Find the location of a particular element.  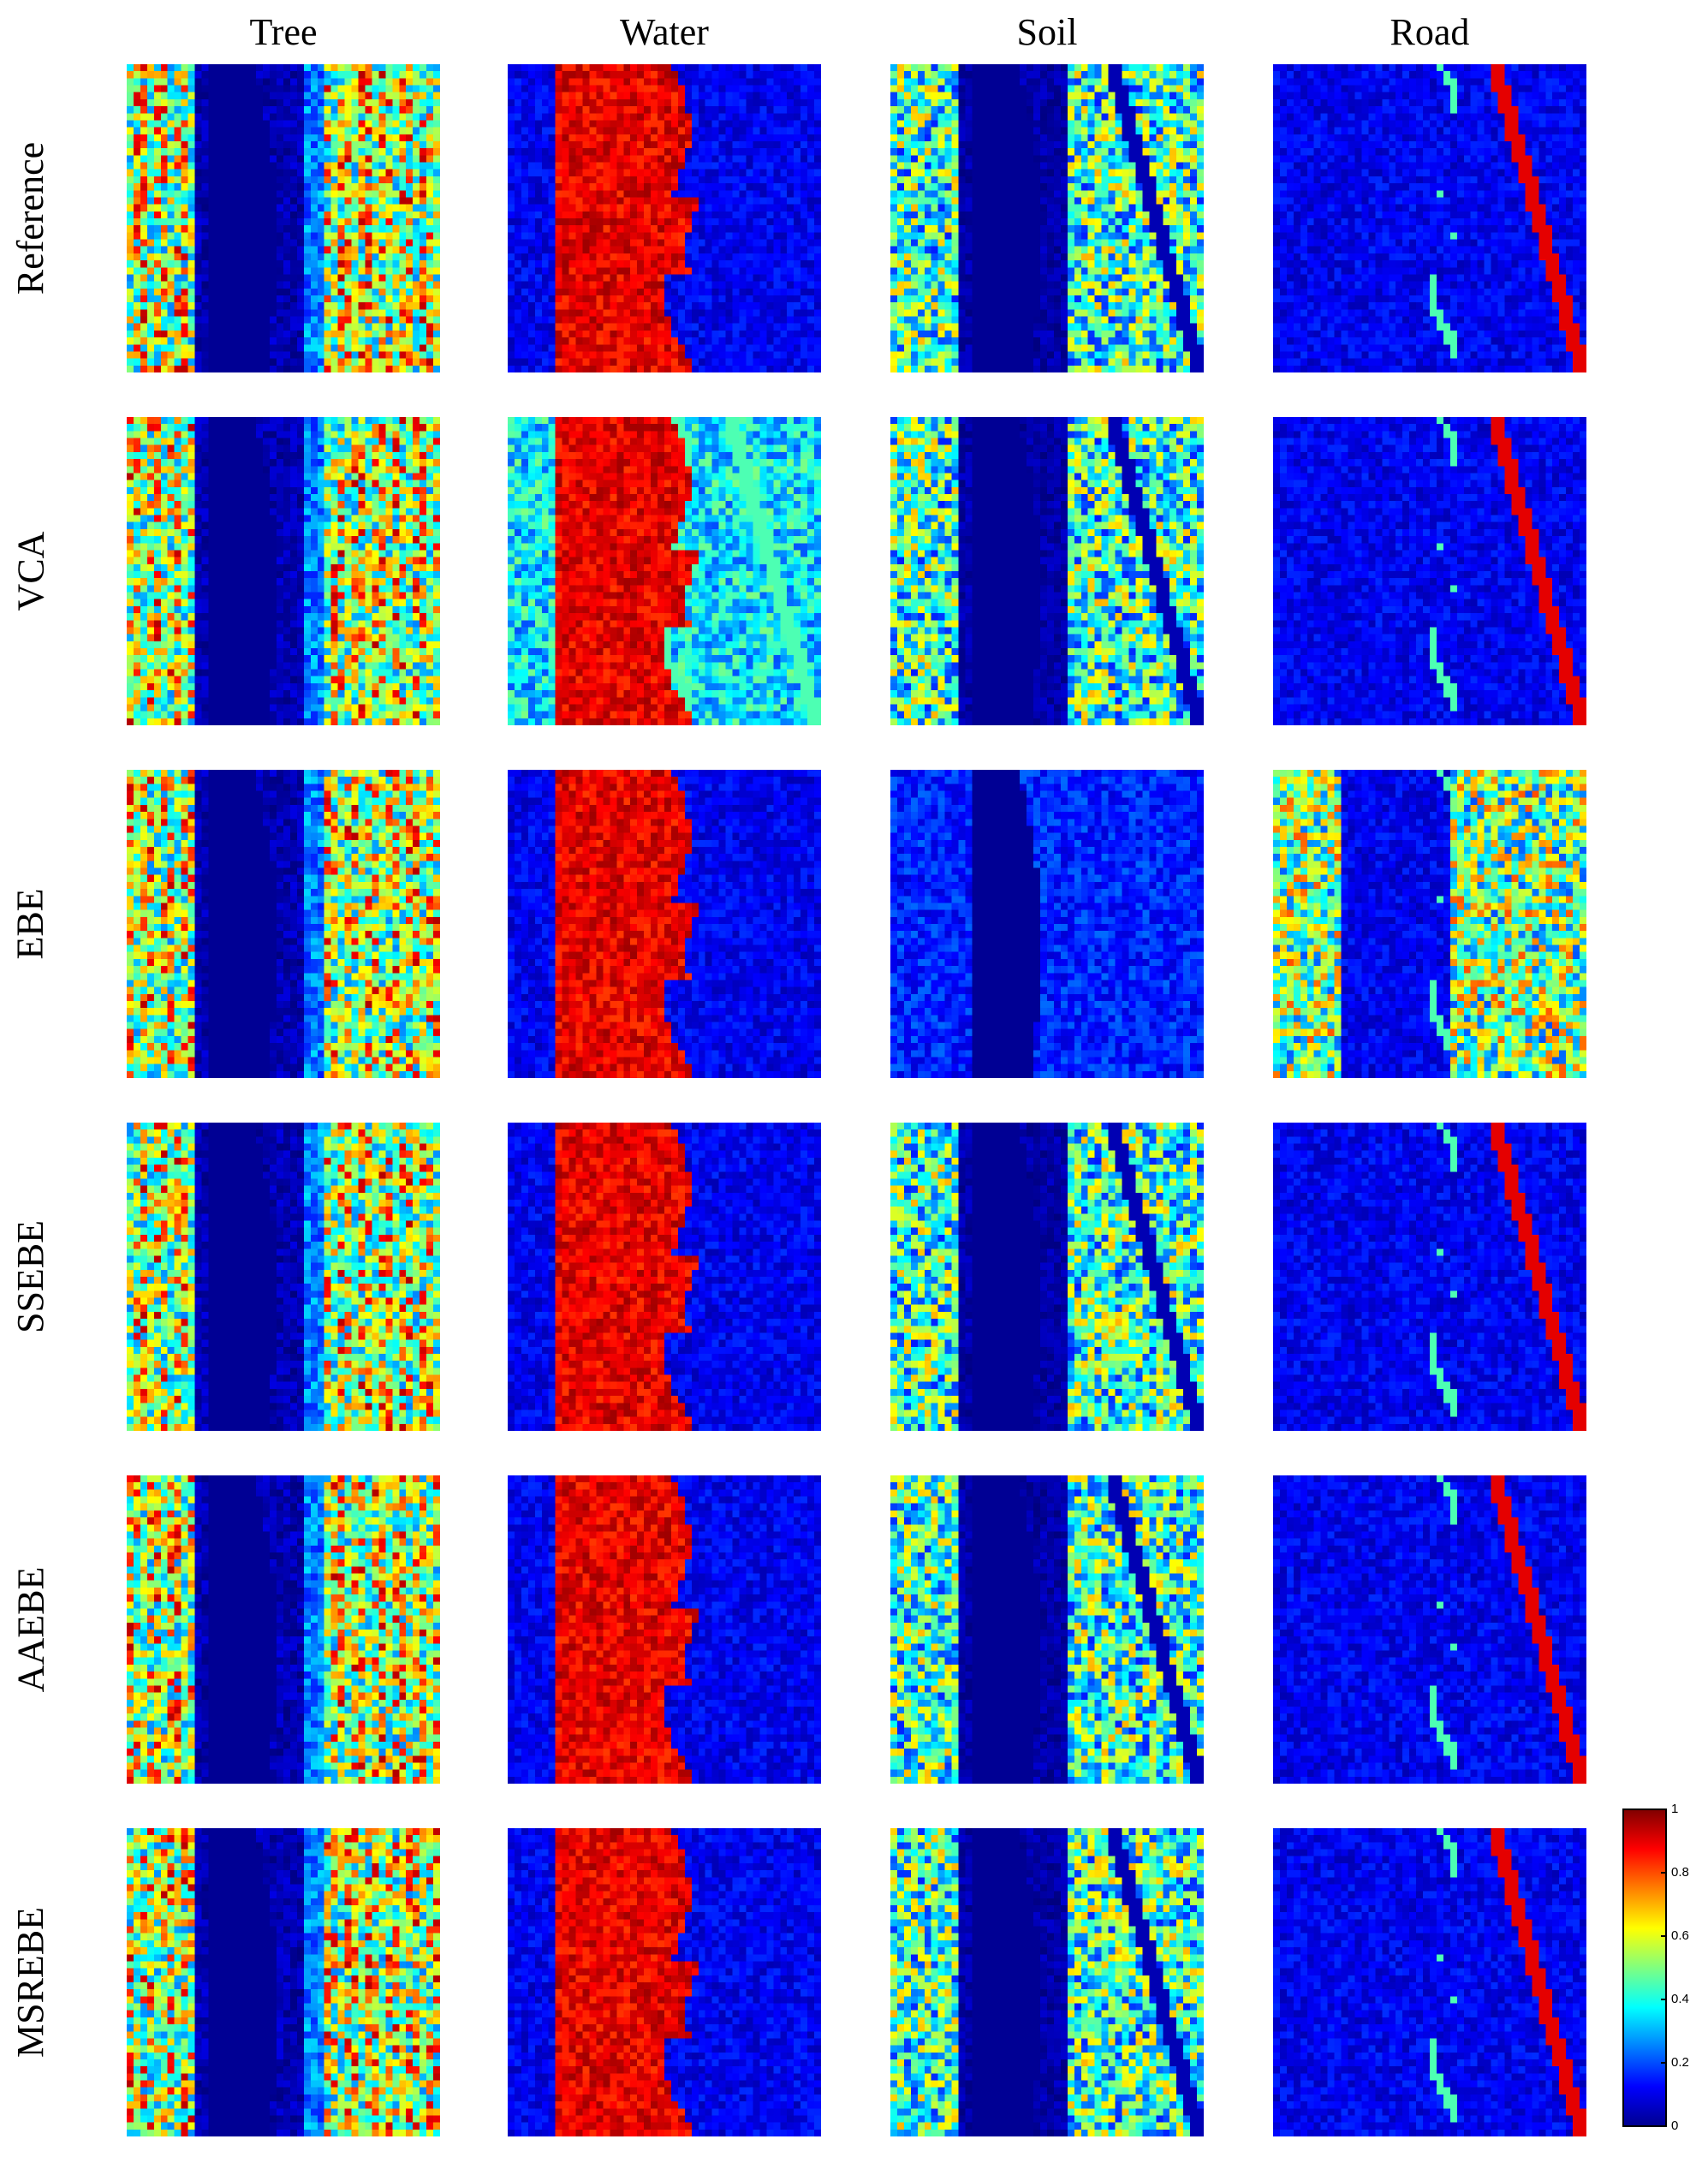

column-header-water: Water is located at coordinates (664, 33).